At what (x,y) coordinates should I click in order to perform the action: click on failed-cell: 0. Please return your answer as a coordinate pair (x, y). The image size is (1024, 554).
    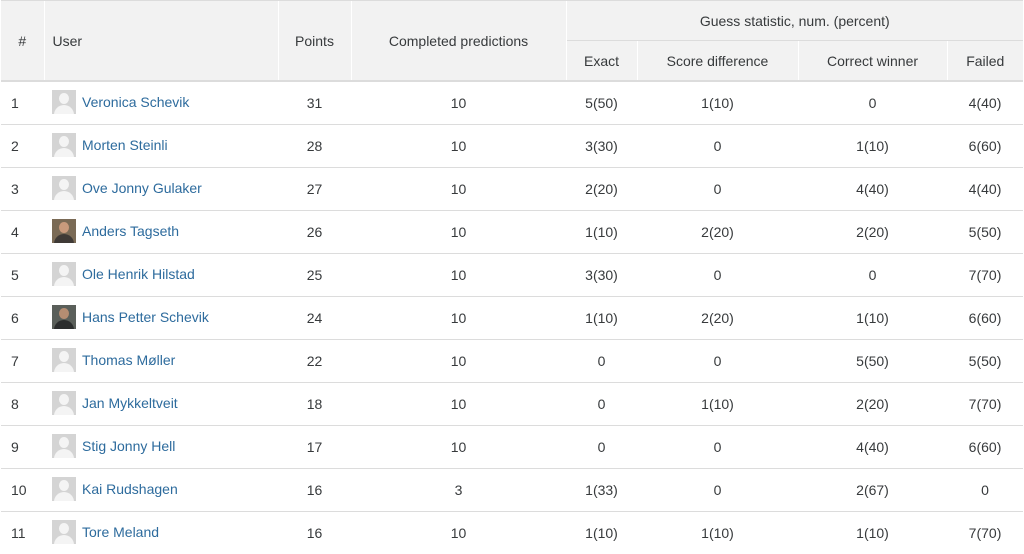
    Looking at the image, I should click on (985, 490).